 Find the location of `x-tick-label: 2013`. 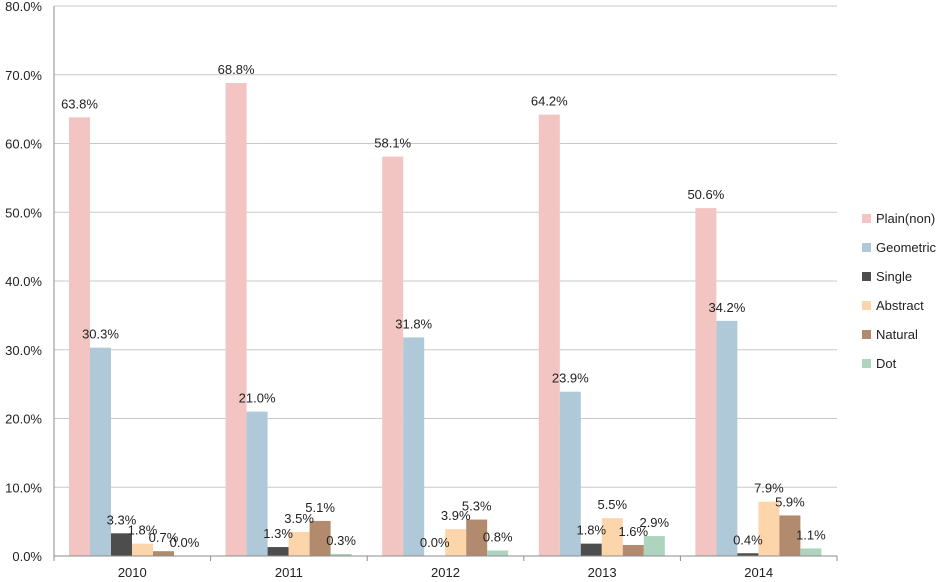

x-tick-label: 2013 is located at coordinates (602, 572).